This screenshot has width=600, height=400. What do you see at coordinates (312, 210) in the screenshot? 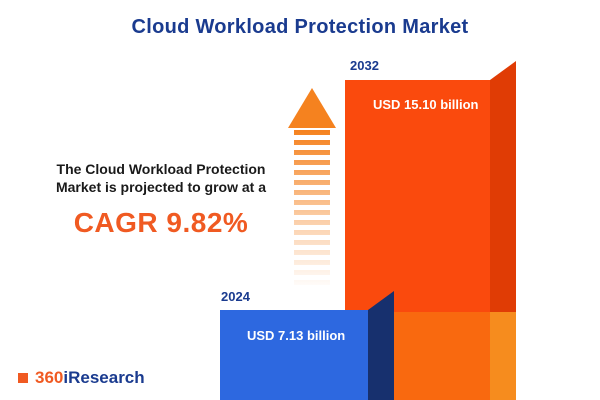
I see `growth-arrow-fade` at bounding box center [312, 210].